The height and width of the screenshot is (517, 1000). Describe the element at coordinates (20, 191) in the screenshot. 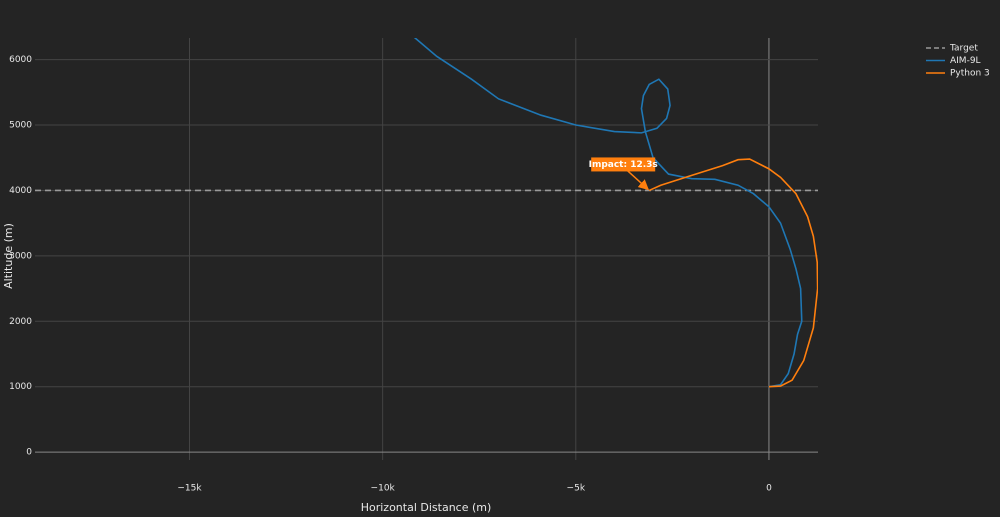

I see `y-tick-label: 4000` at that location.